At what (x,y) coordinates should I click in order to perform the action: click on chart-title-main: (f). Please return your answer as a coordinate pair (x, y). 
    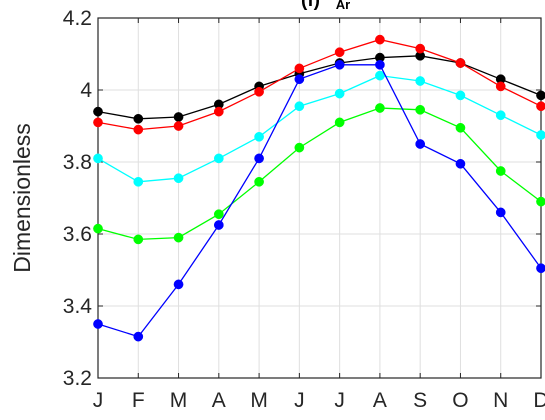
    Looking at the image, I should click on (310, 5).